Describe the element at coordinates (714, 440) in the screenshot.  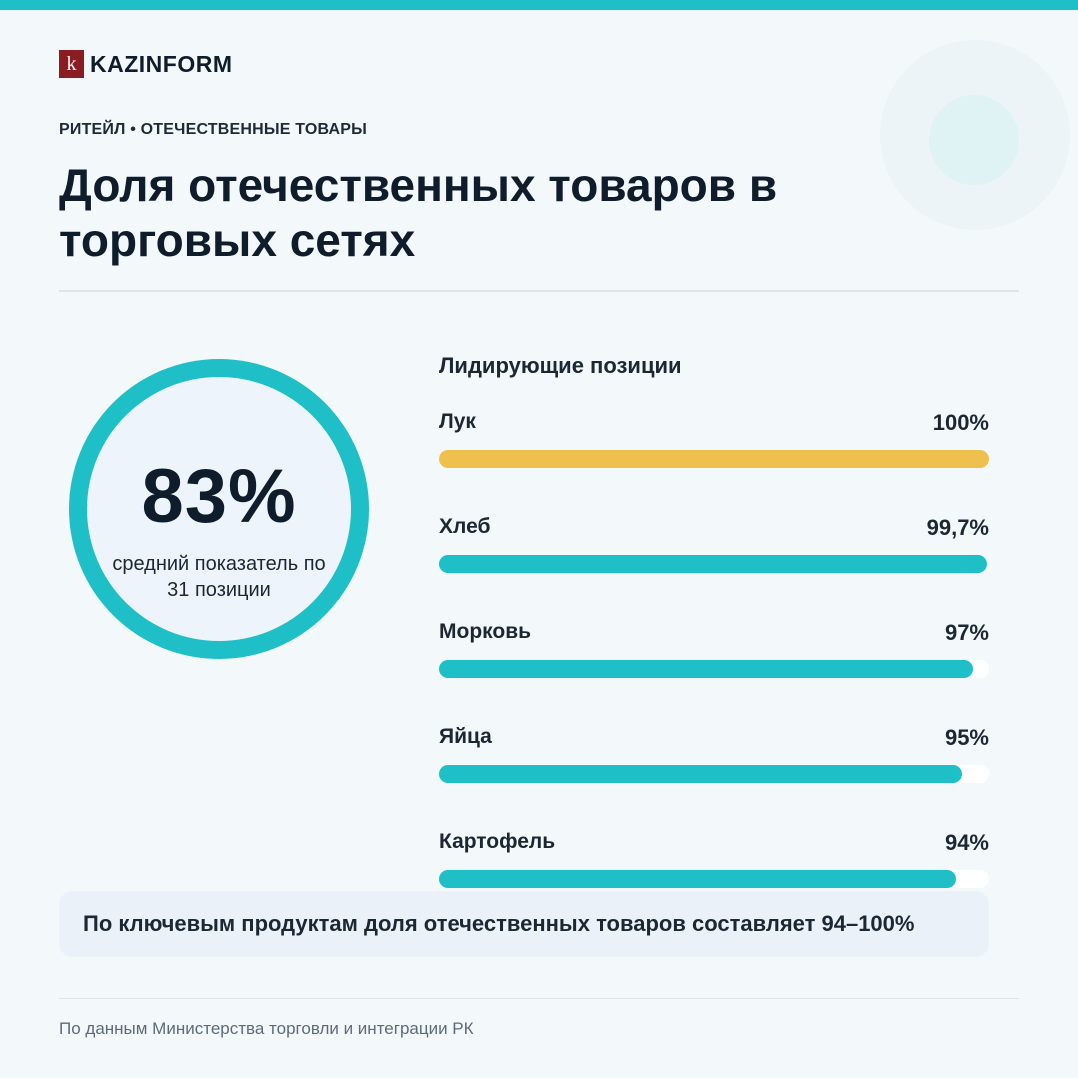
I see `bar-row: Лук 100%` at that location.